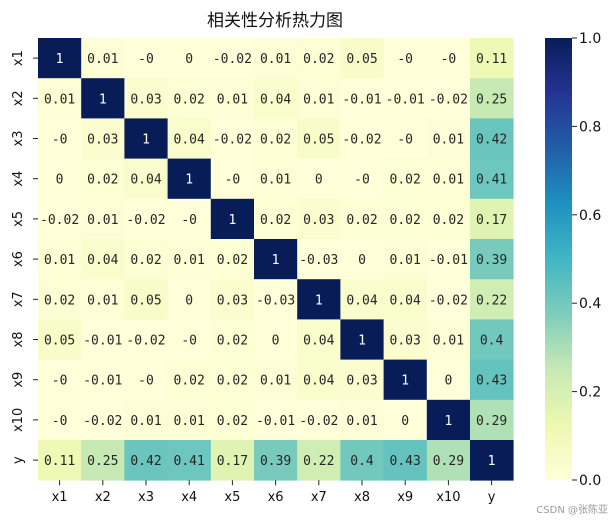  I want to click on x-axis-tick-labels: x1 x2 x3 x4 x5 x6 x7 x8 x9 x10 y, so click(274, 492).